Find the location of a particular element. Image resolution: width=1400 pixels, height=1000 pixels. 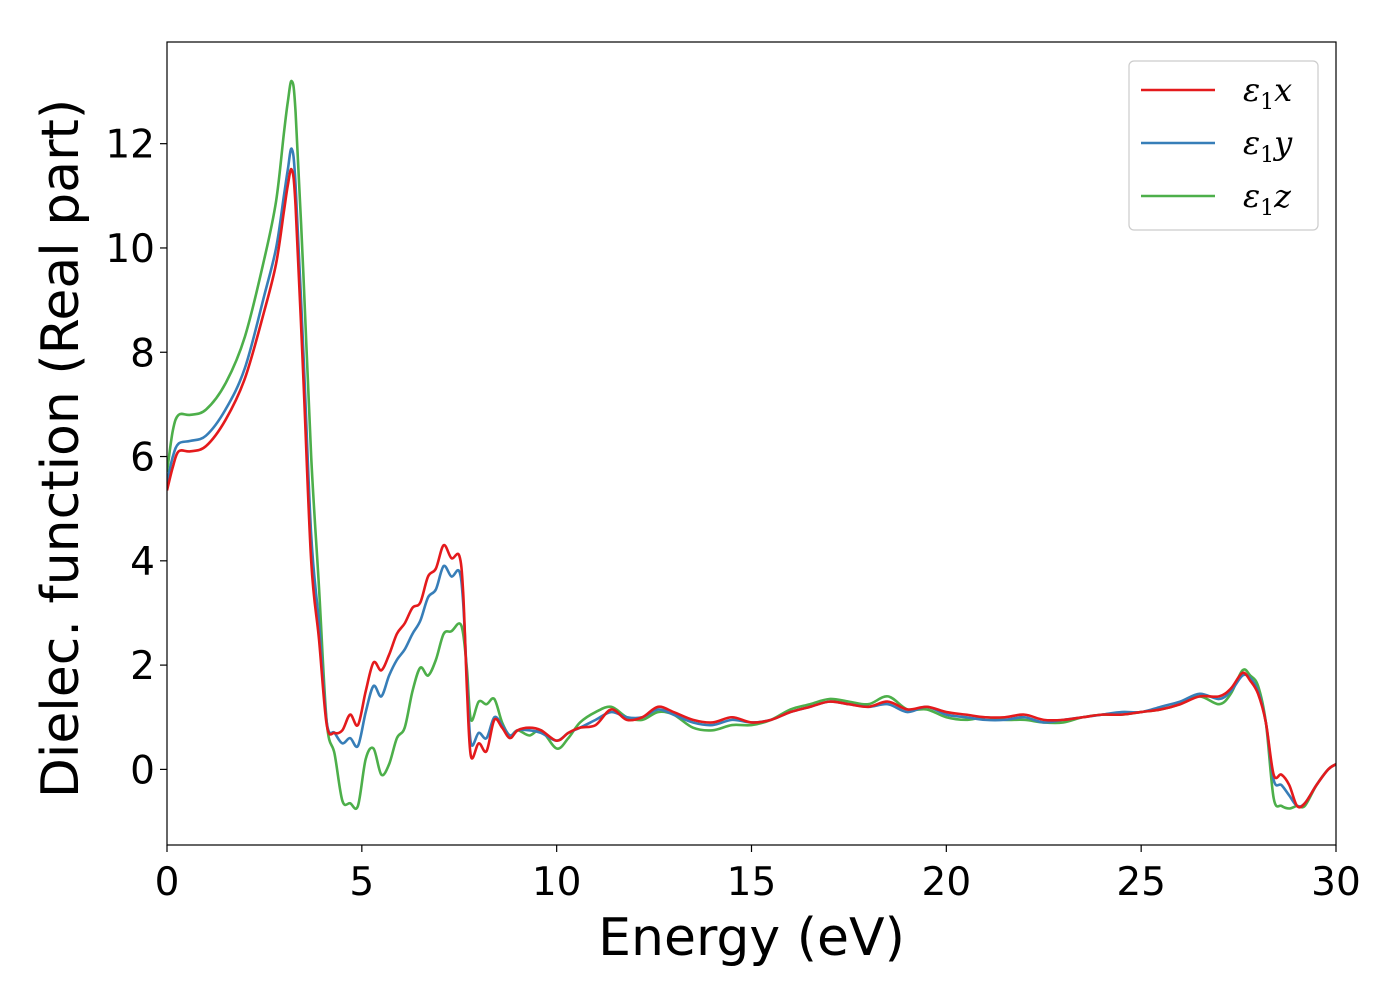

y-tick-label: 12 is located at coordinates (130, 145).